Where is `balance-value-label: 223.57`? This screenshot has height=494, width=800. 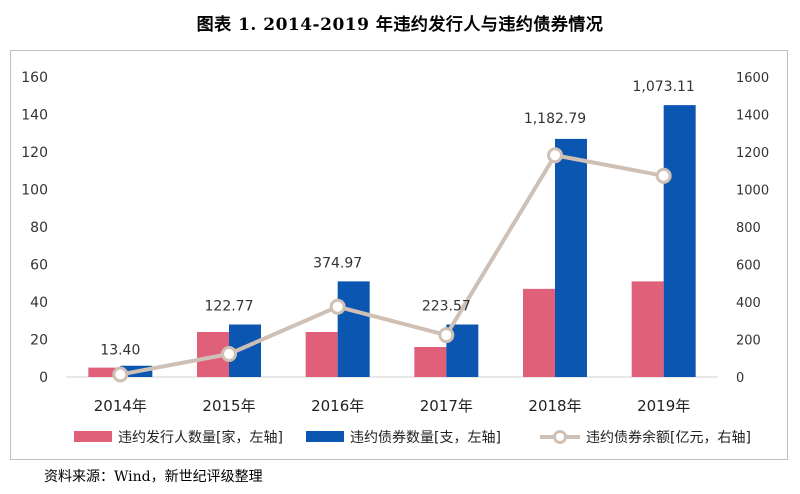
balance-value-label: 223.57 is located at coordinates (446, 307).